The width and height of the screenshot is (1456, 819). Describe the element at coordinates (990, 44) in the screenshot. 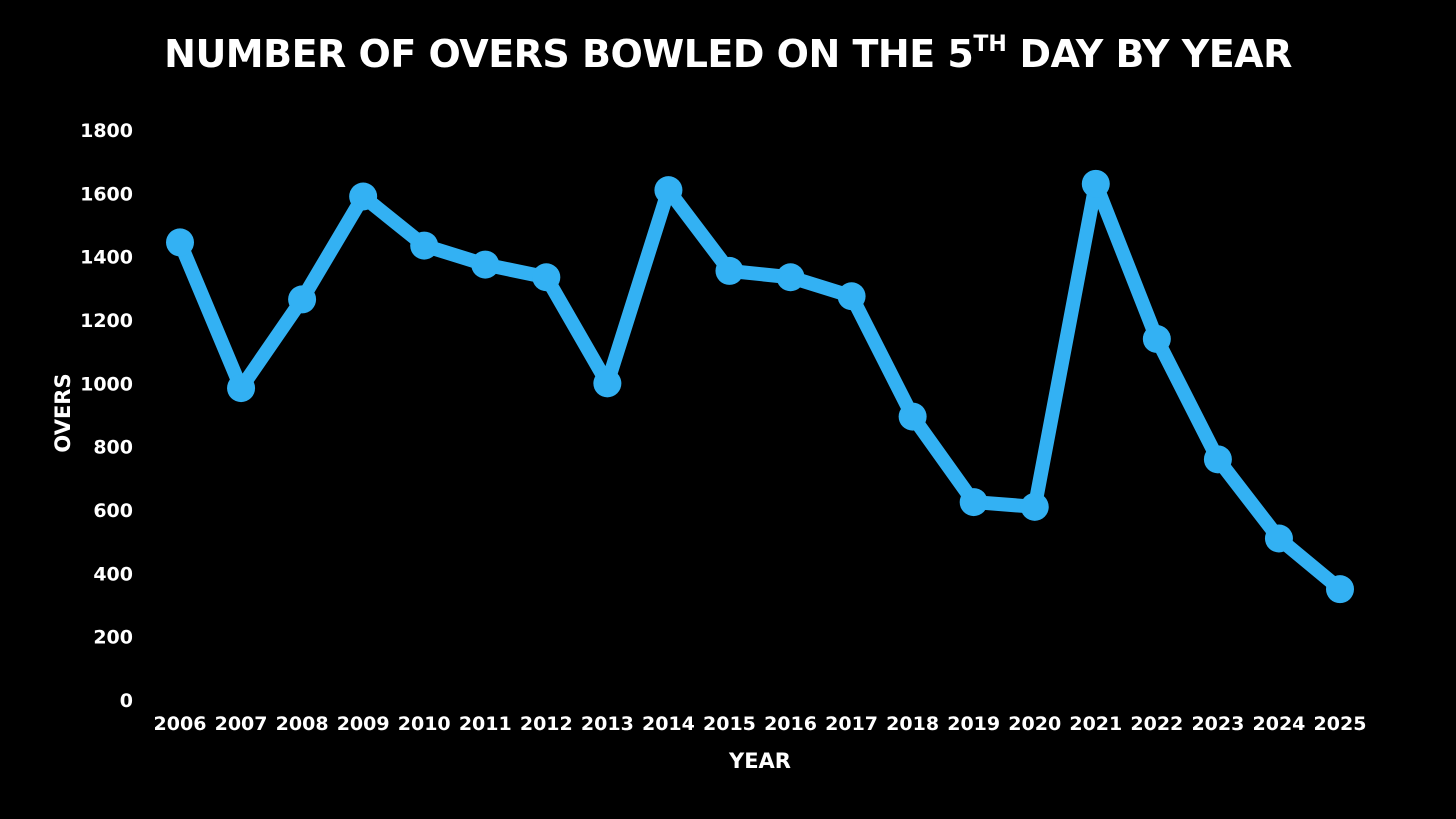

I see `chart-title-superscript: TH` at that location.